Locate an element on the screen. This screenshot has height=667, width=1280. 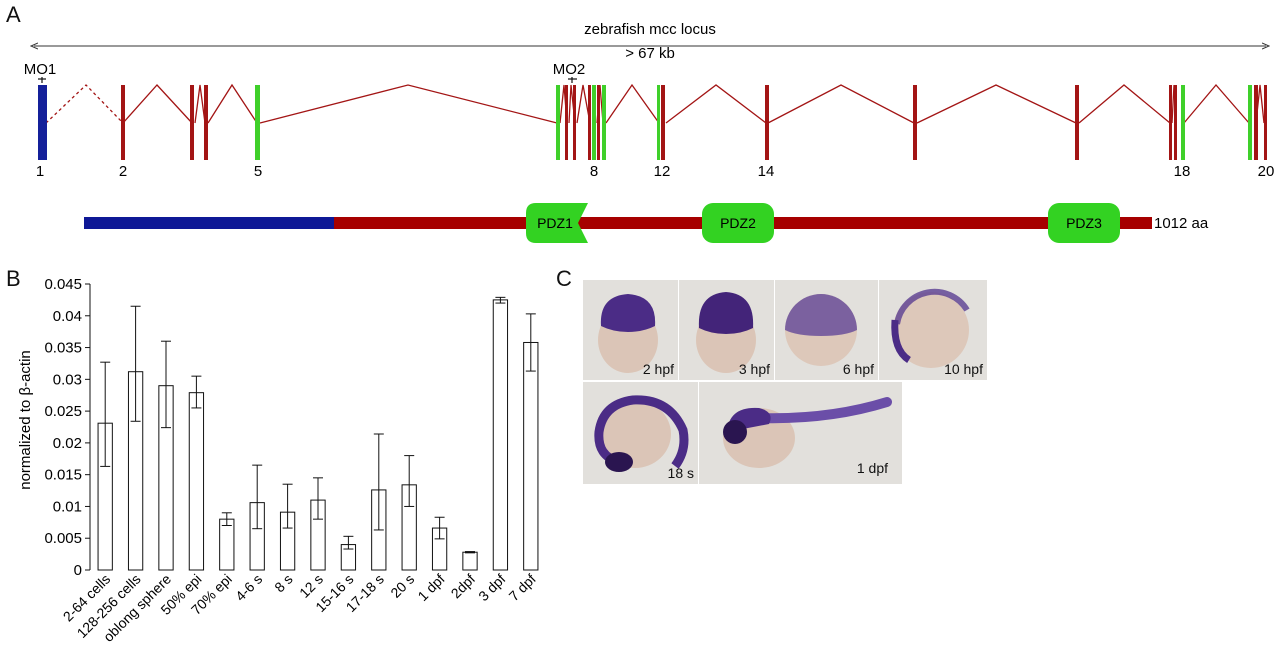
embryo-2hpf: 2 hpf is located at coordinates (630, 330).